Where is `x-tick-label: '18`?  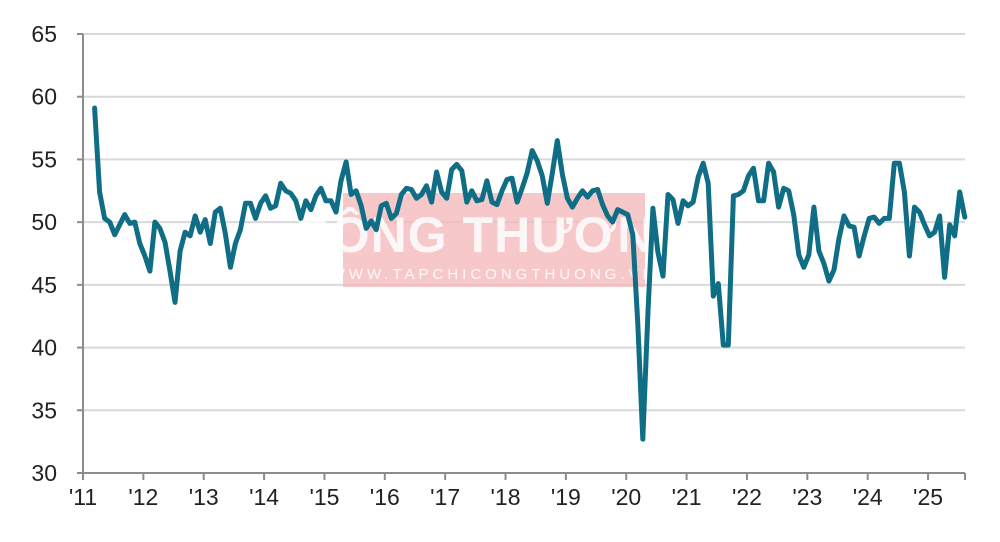
x-tick-label: '18 is located at coordinates (506, 497).